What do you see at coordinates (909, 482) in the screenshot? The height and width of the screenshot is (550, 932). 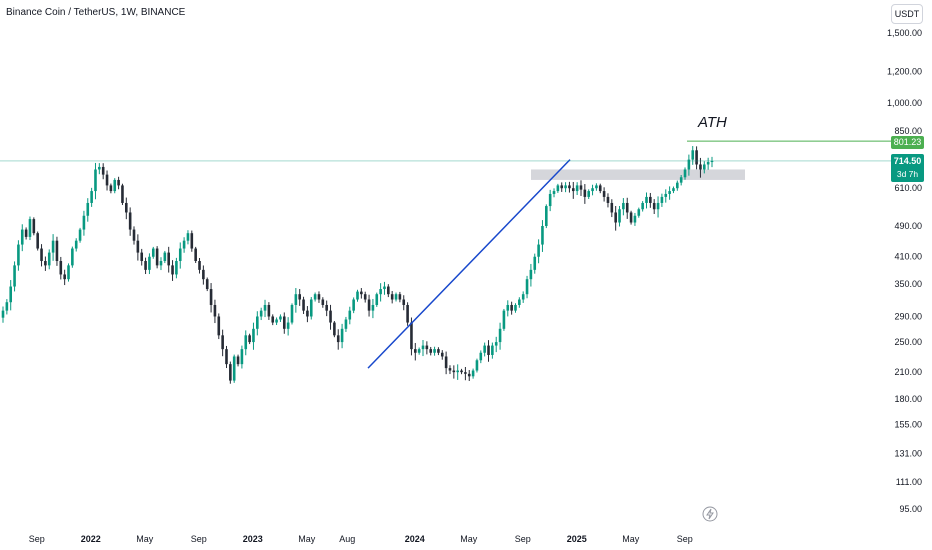 I see `price-tick-label: 111.00` at bounding box center [909, 482].